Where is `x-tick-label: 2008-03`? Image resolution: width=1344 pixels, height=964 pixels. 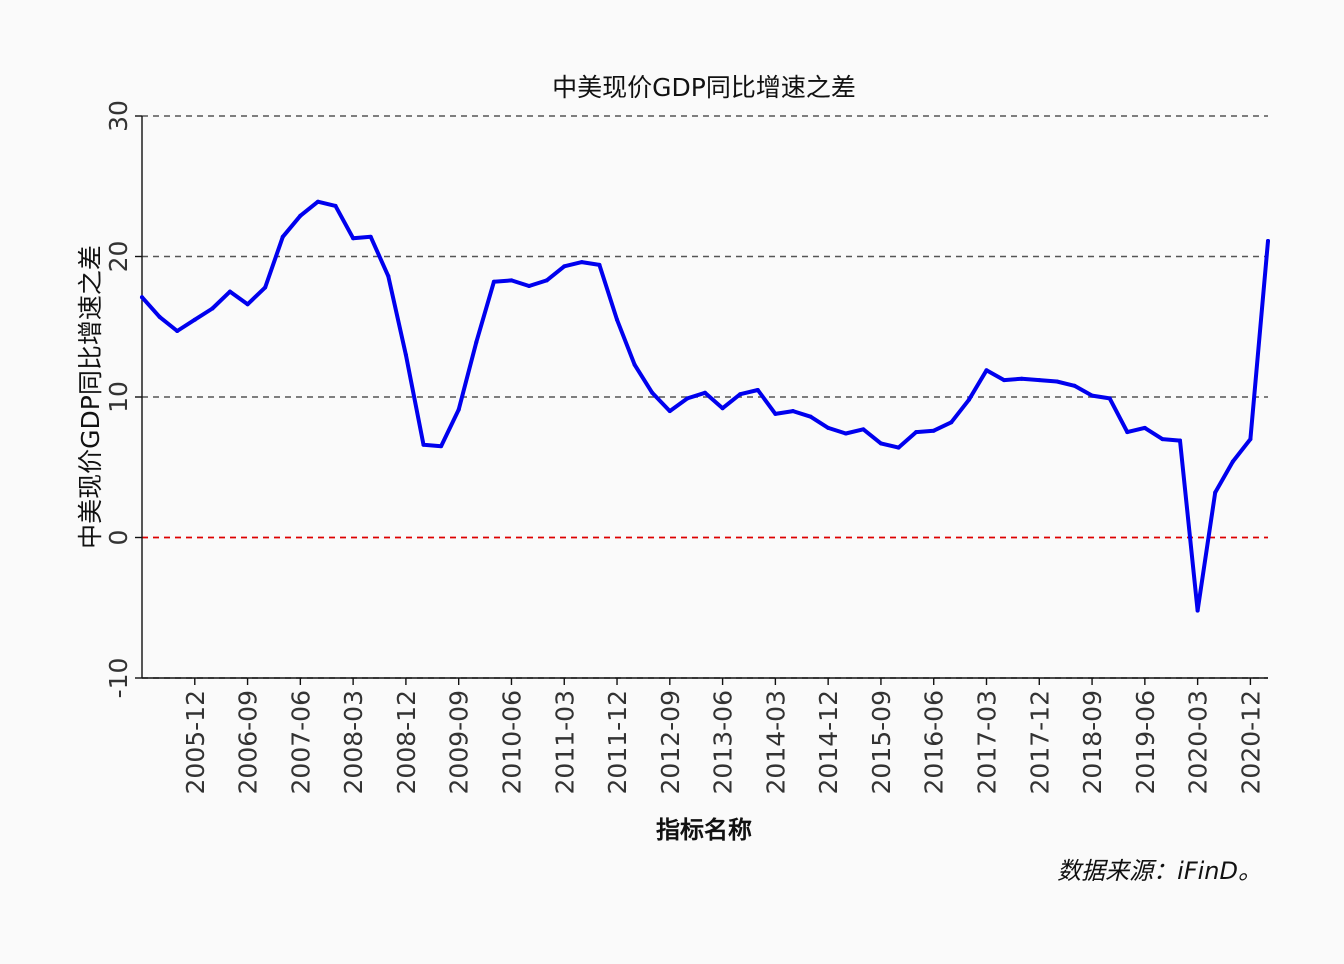
x-tick-label: 2008-03 is located at coordinates (353, 742).